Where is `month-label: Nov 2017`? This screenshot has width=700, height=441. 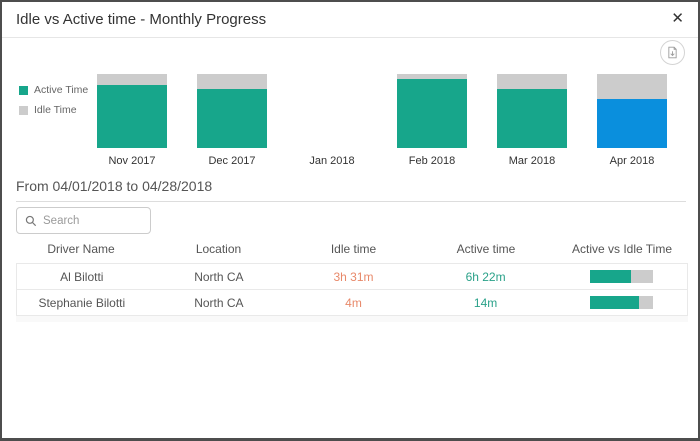
month-label: Nov 2017 is located at coordinates (132, 161).